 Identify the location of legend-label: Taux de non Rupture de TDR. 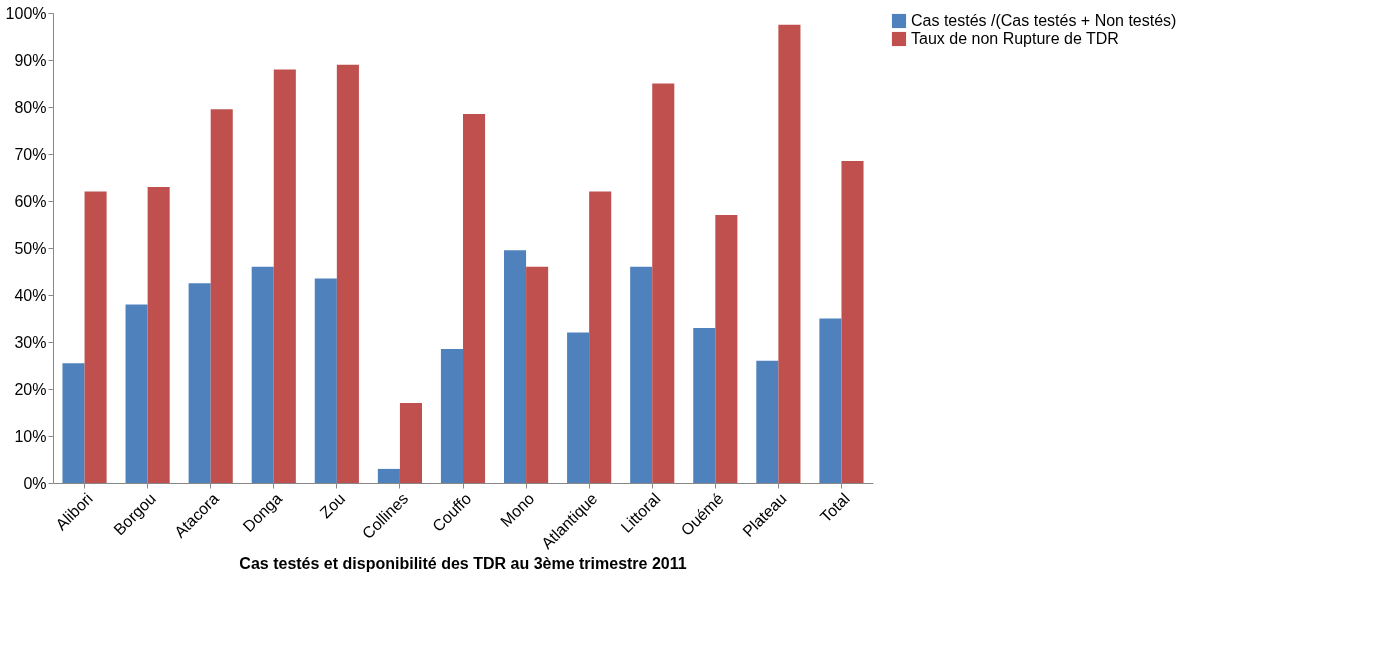
(1015, 38).